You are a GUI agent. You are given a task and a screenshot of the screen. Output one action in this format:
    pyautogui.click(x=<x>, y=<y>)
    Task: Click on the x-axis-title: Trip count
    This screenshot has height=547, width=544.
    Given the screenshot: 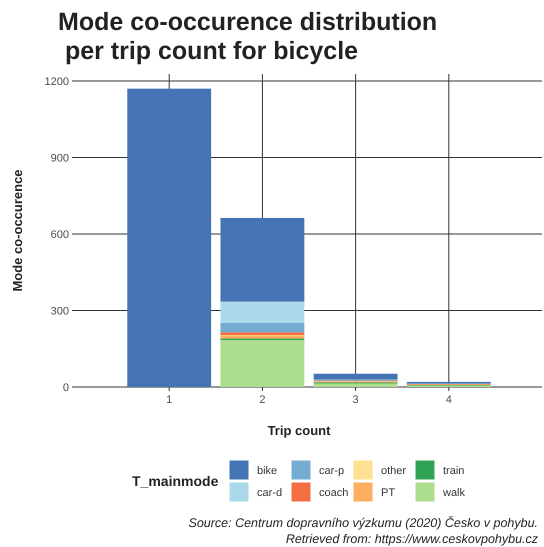 What is the action you would take?
    pyautogui.click(x=300, y=430)
    